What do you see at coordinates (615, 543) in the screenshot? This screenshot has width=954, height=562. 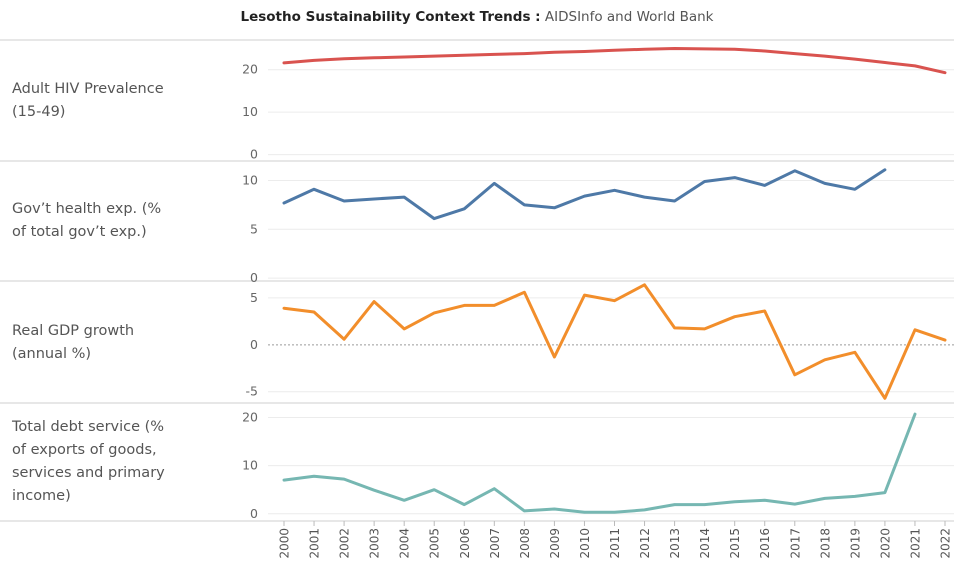 I see `x-tick-label: 2011` at bounding box center [615, 543].